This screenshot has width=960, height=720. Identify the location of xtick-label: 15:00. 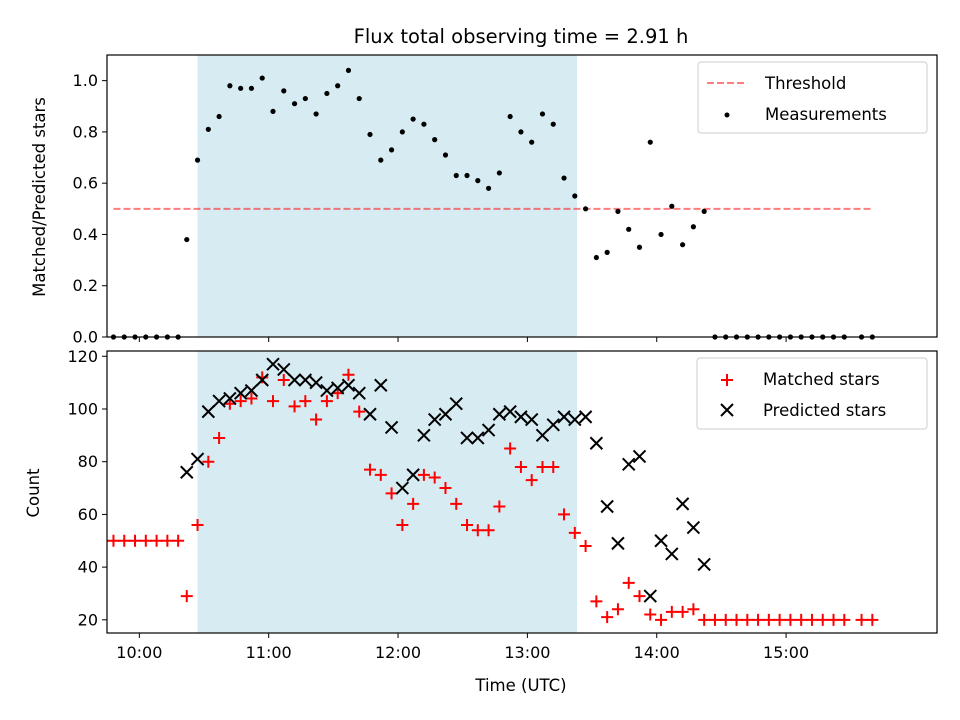
(786, 652).